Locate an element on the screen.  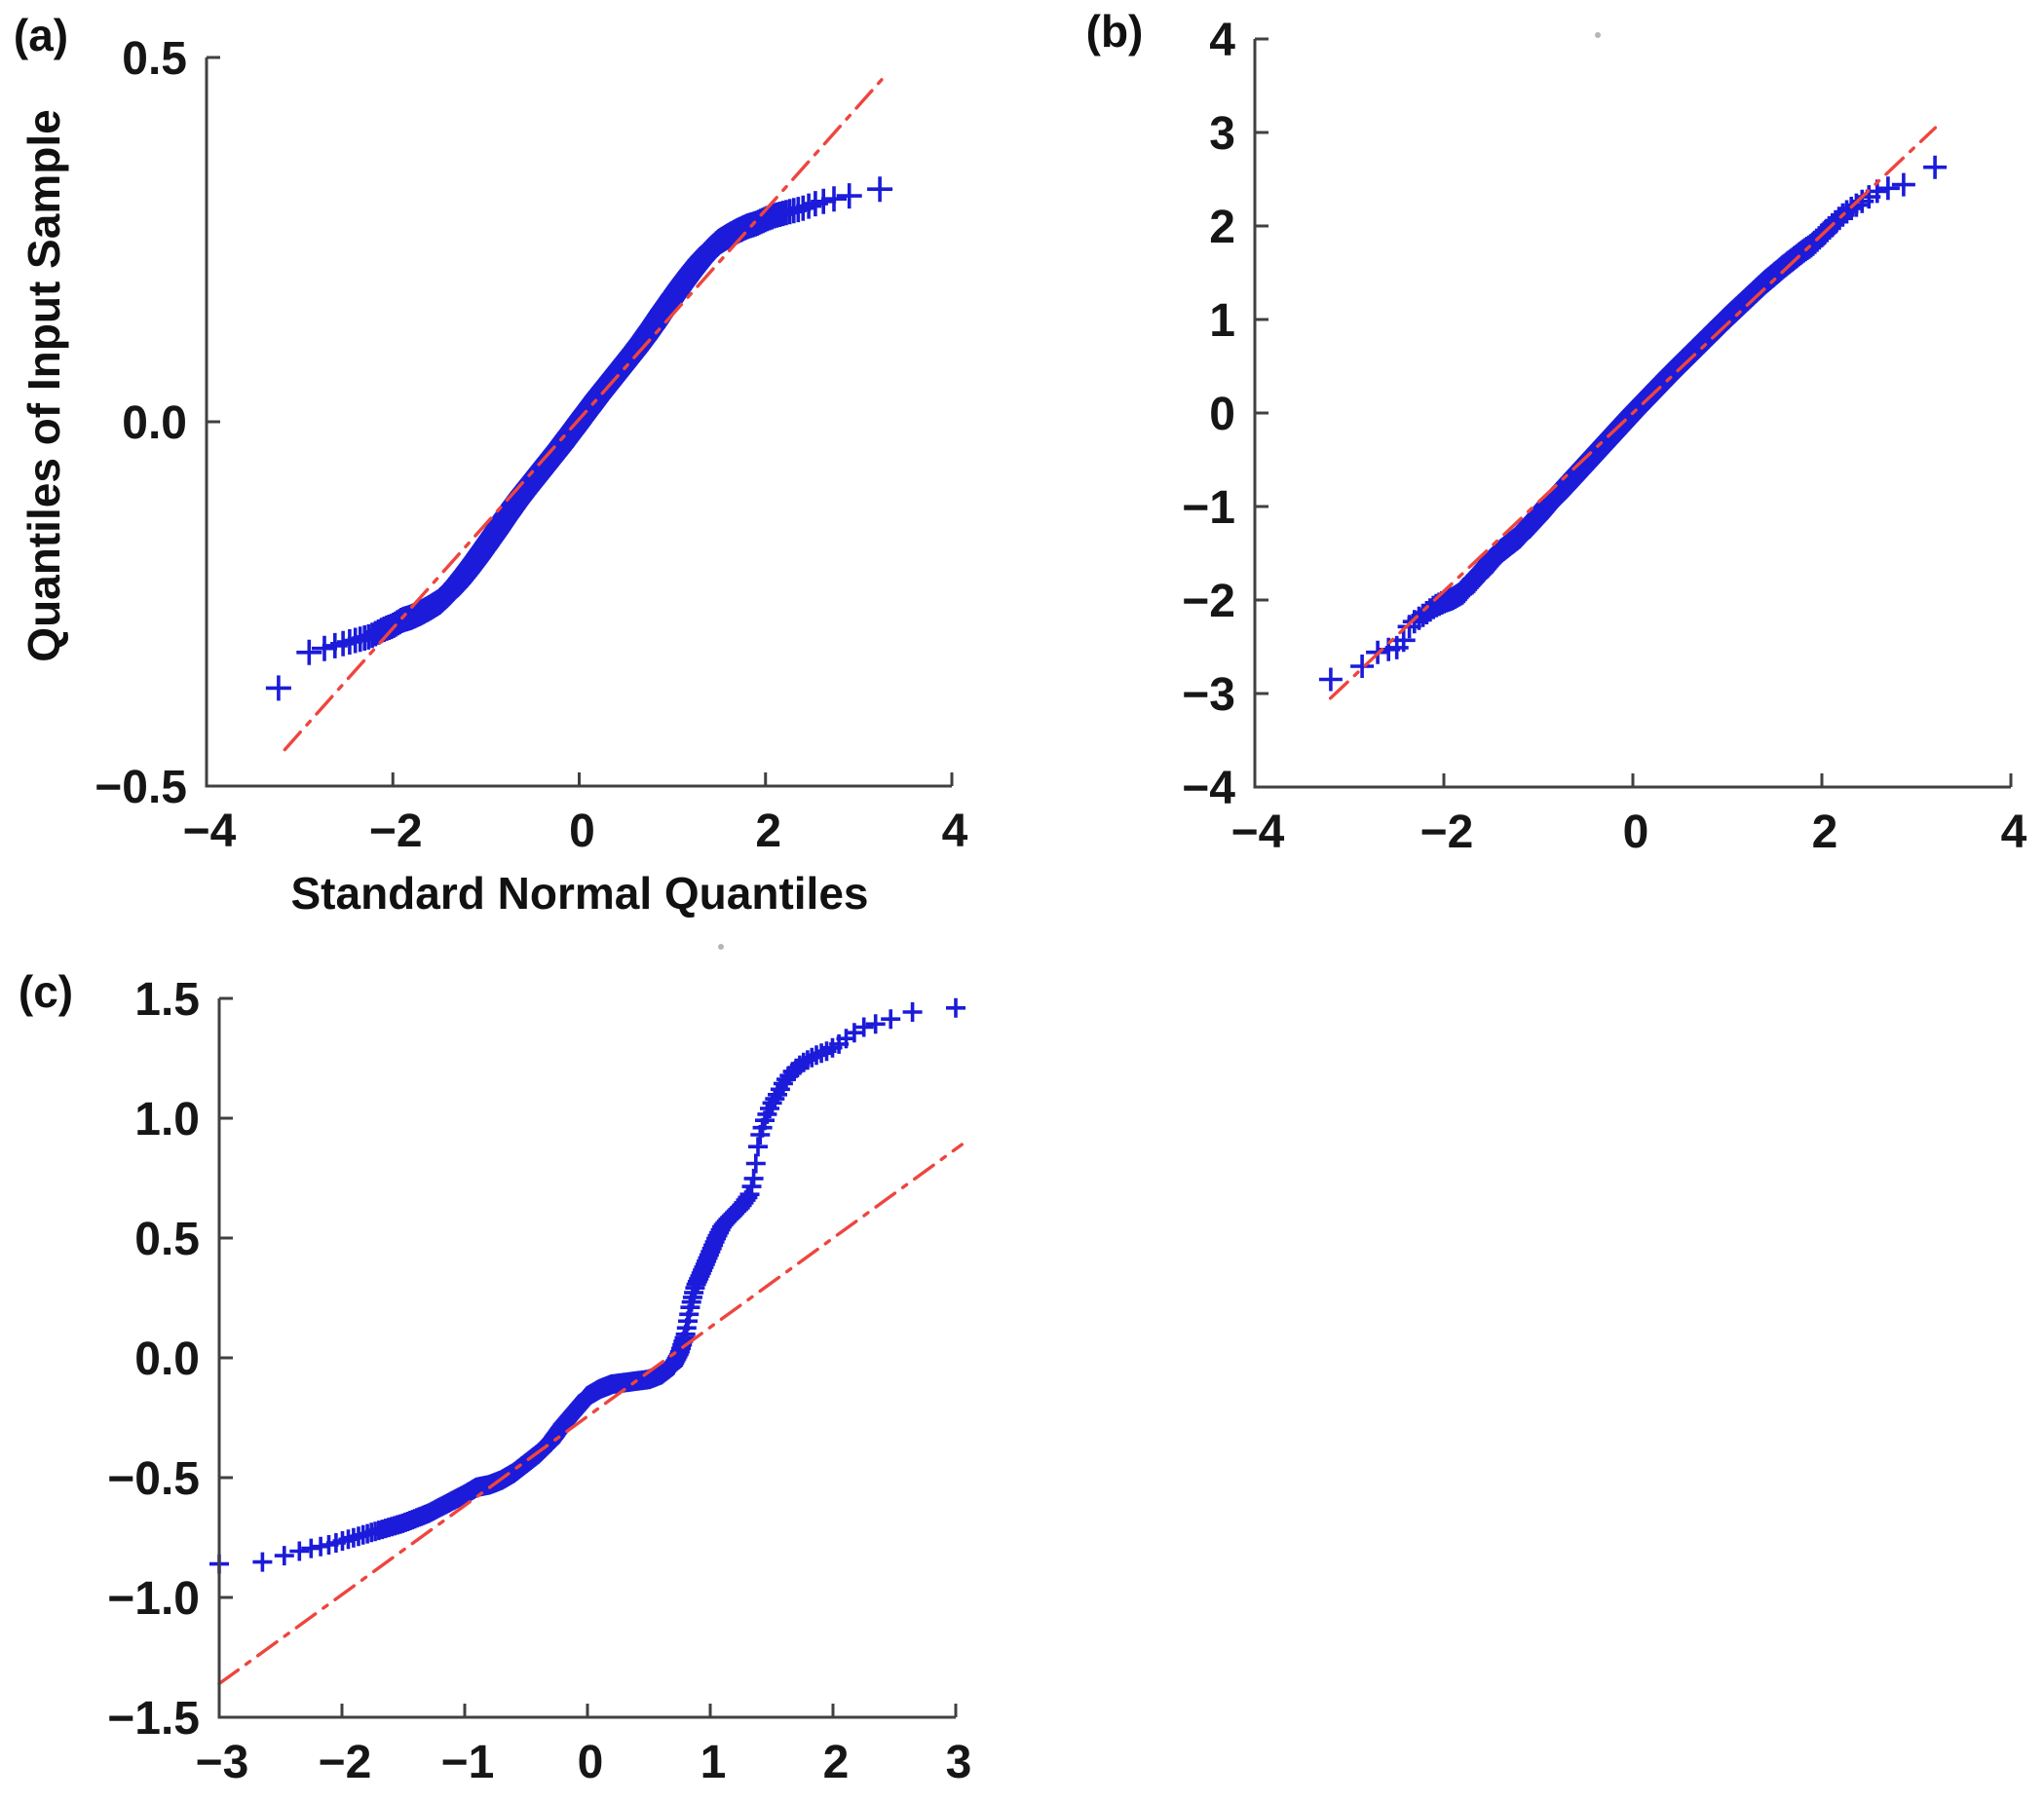
y-tick-label: −4 is located at coordinates (1208, 789).